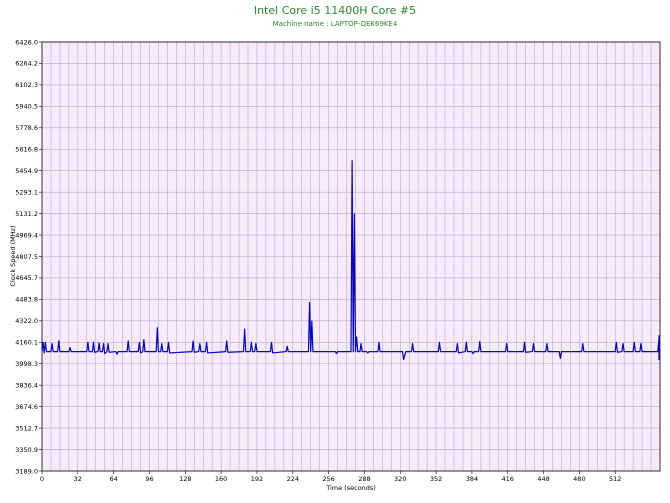 This screenshot has height=503, width=670. What do you see at coordinates (221, 479) in the screenshot?
I see `x-tick-label: 160` at bounding box center [221, 479].